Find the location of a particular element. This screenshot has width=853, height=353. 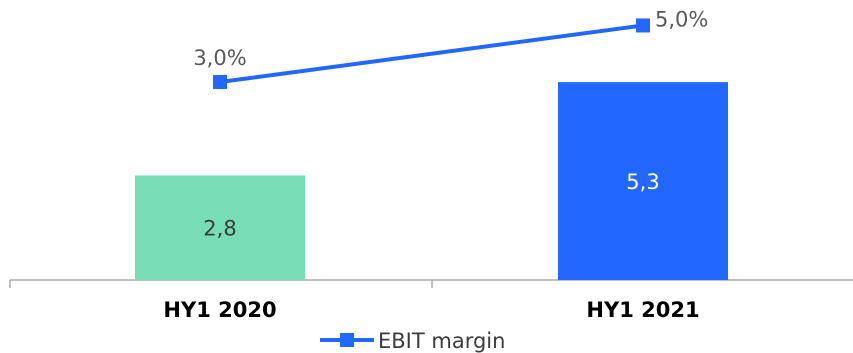

ebit-margin-label-hy1-2020: 3,0% is located at coordinates (219, 58).